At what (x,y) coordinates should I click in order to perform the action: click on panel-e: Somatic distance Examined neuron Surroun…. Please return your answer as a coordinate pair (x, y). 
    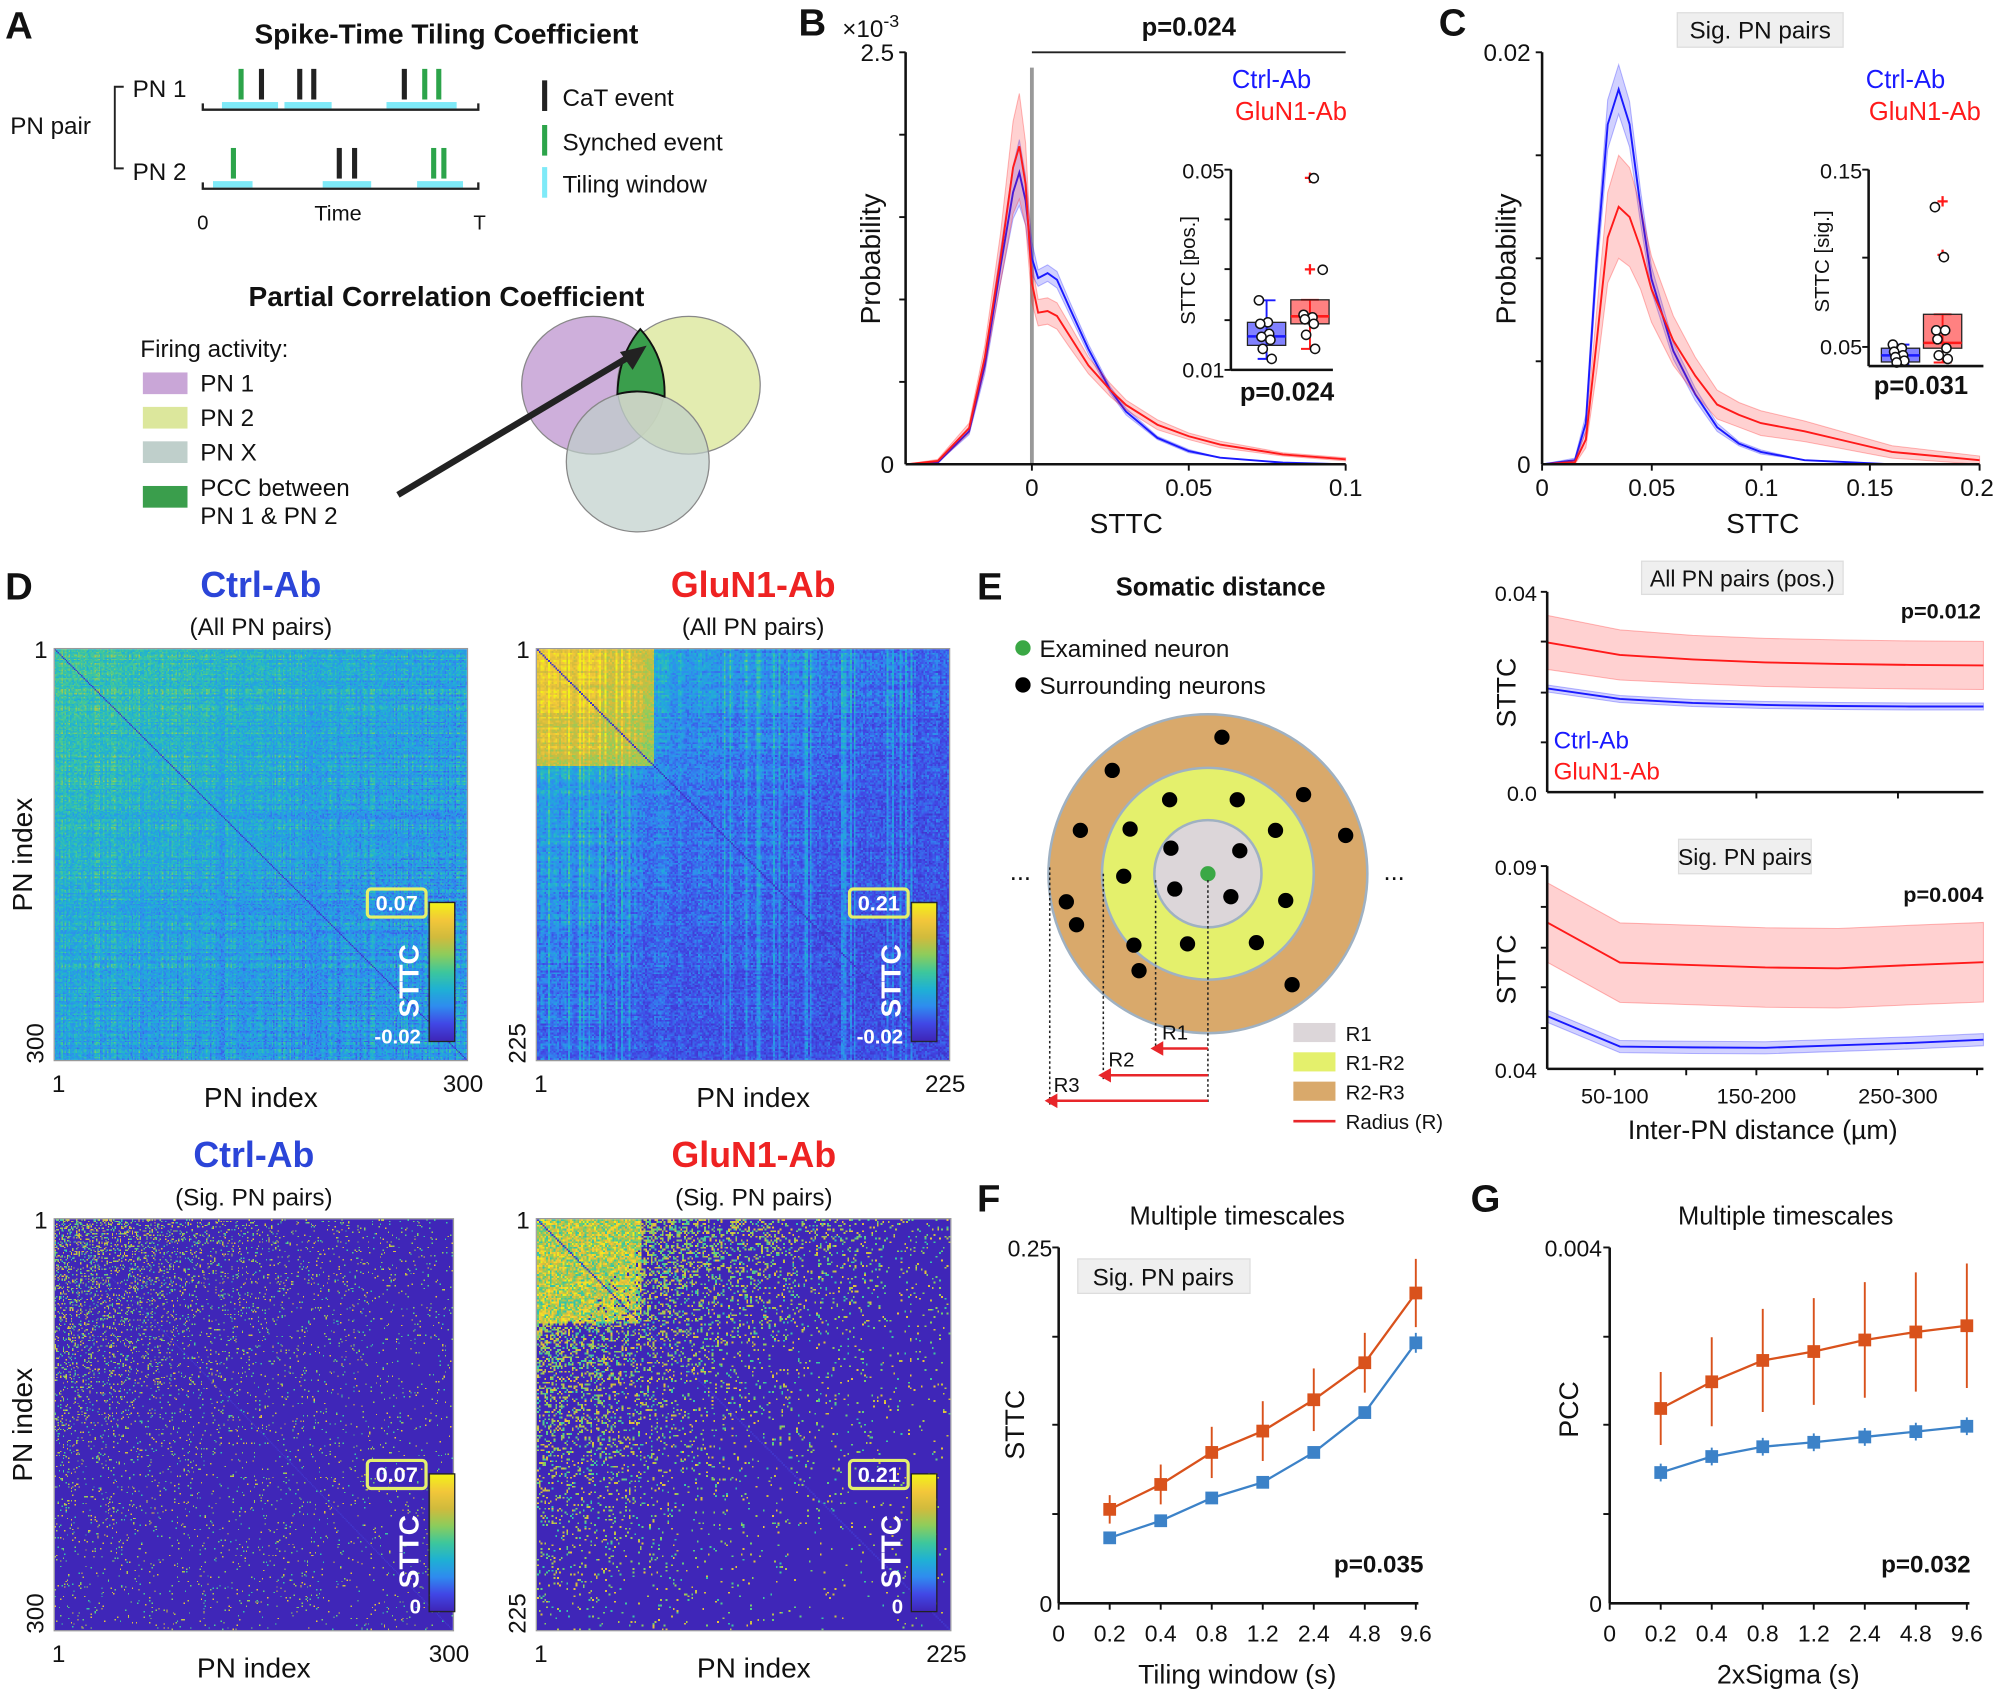
    Looking at the image, I should click on (1226, 854).